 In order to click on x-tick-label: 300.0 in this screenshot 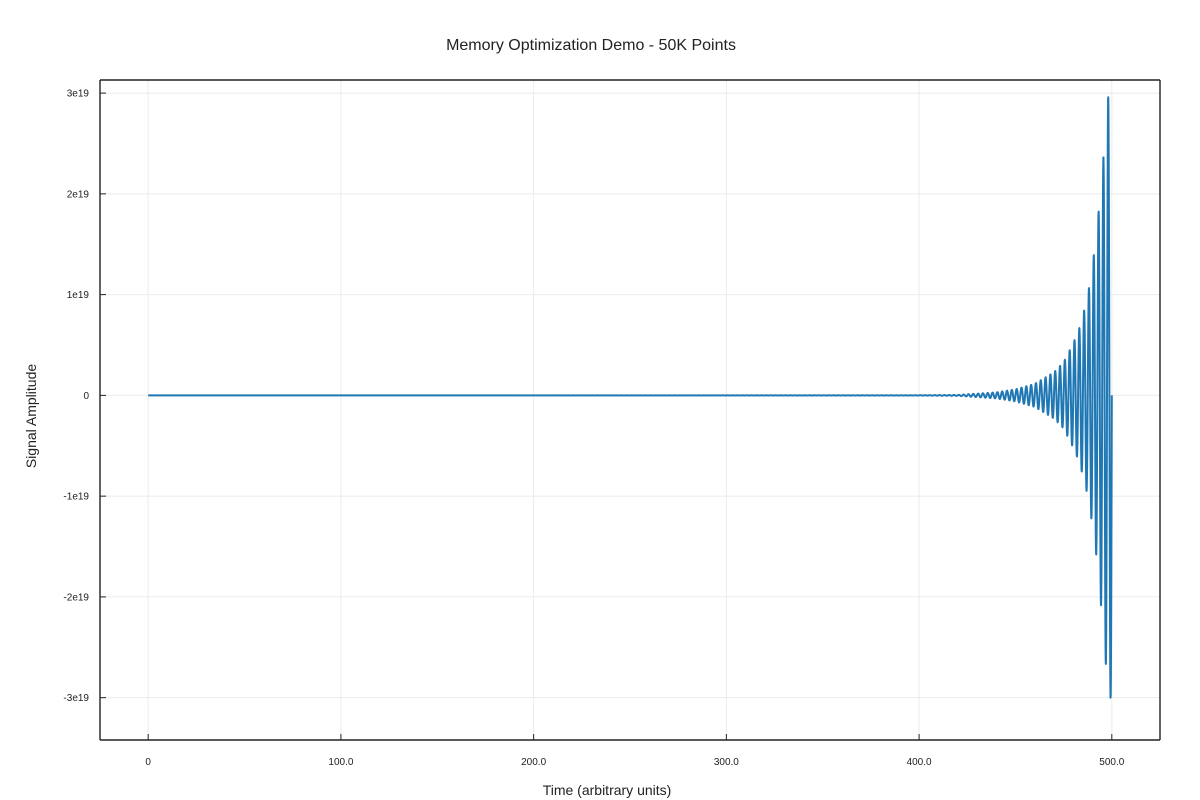, I will do `click(726, 762)`.